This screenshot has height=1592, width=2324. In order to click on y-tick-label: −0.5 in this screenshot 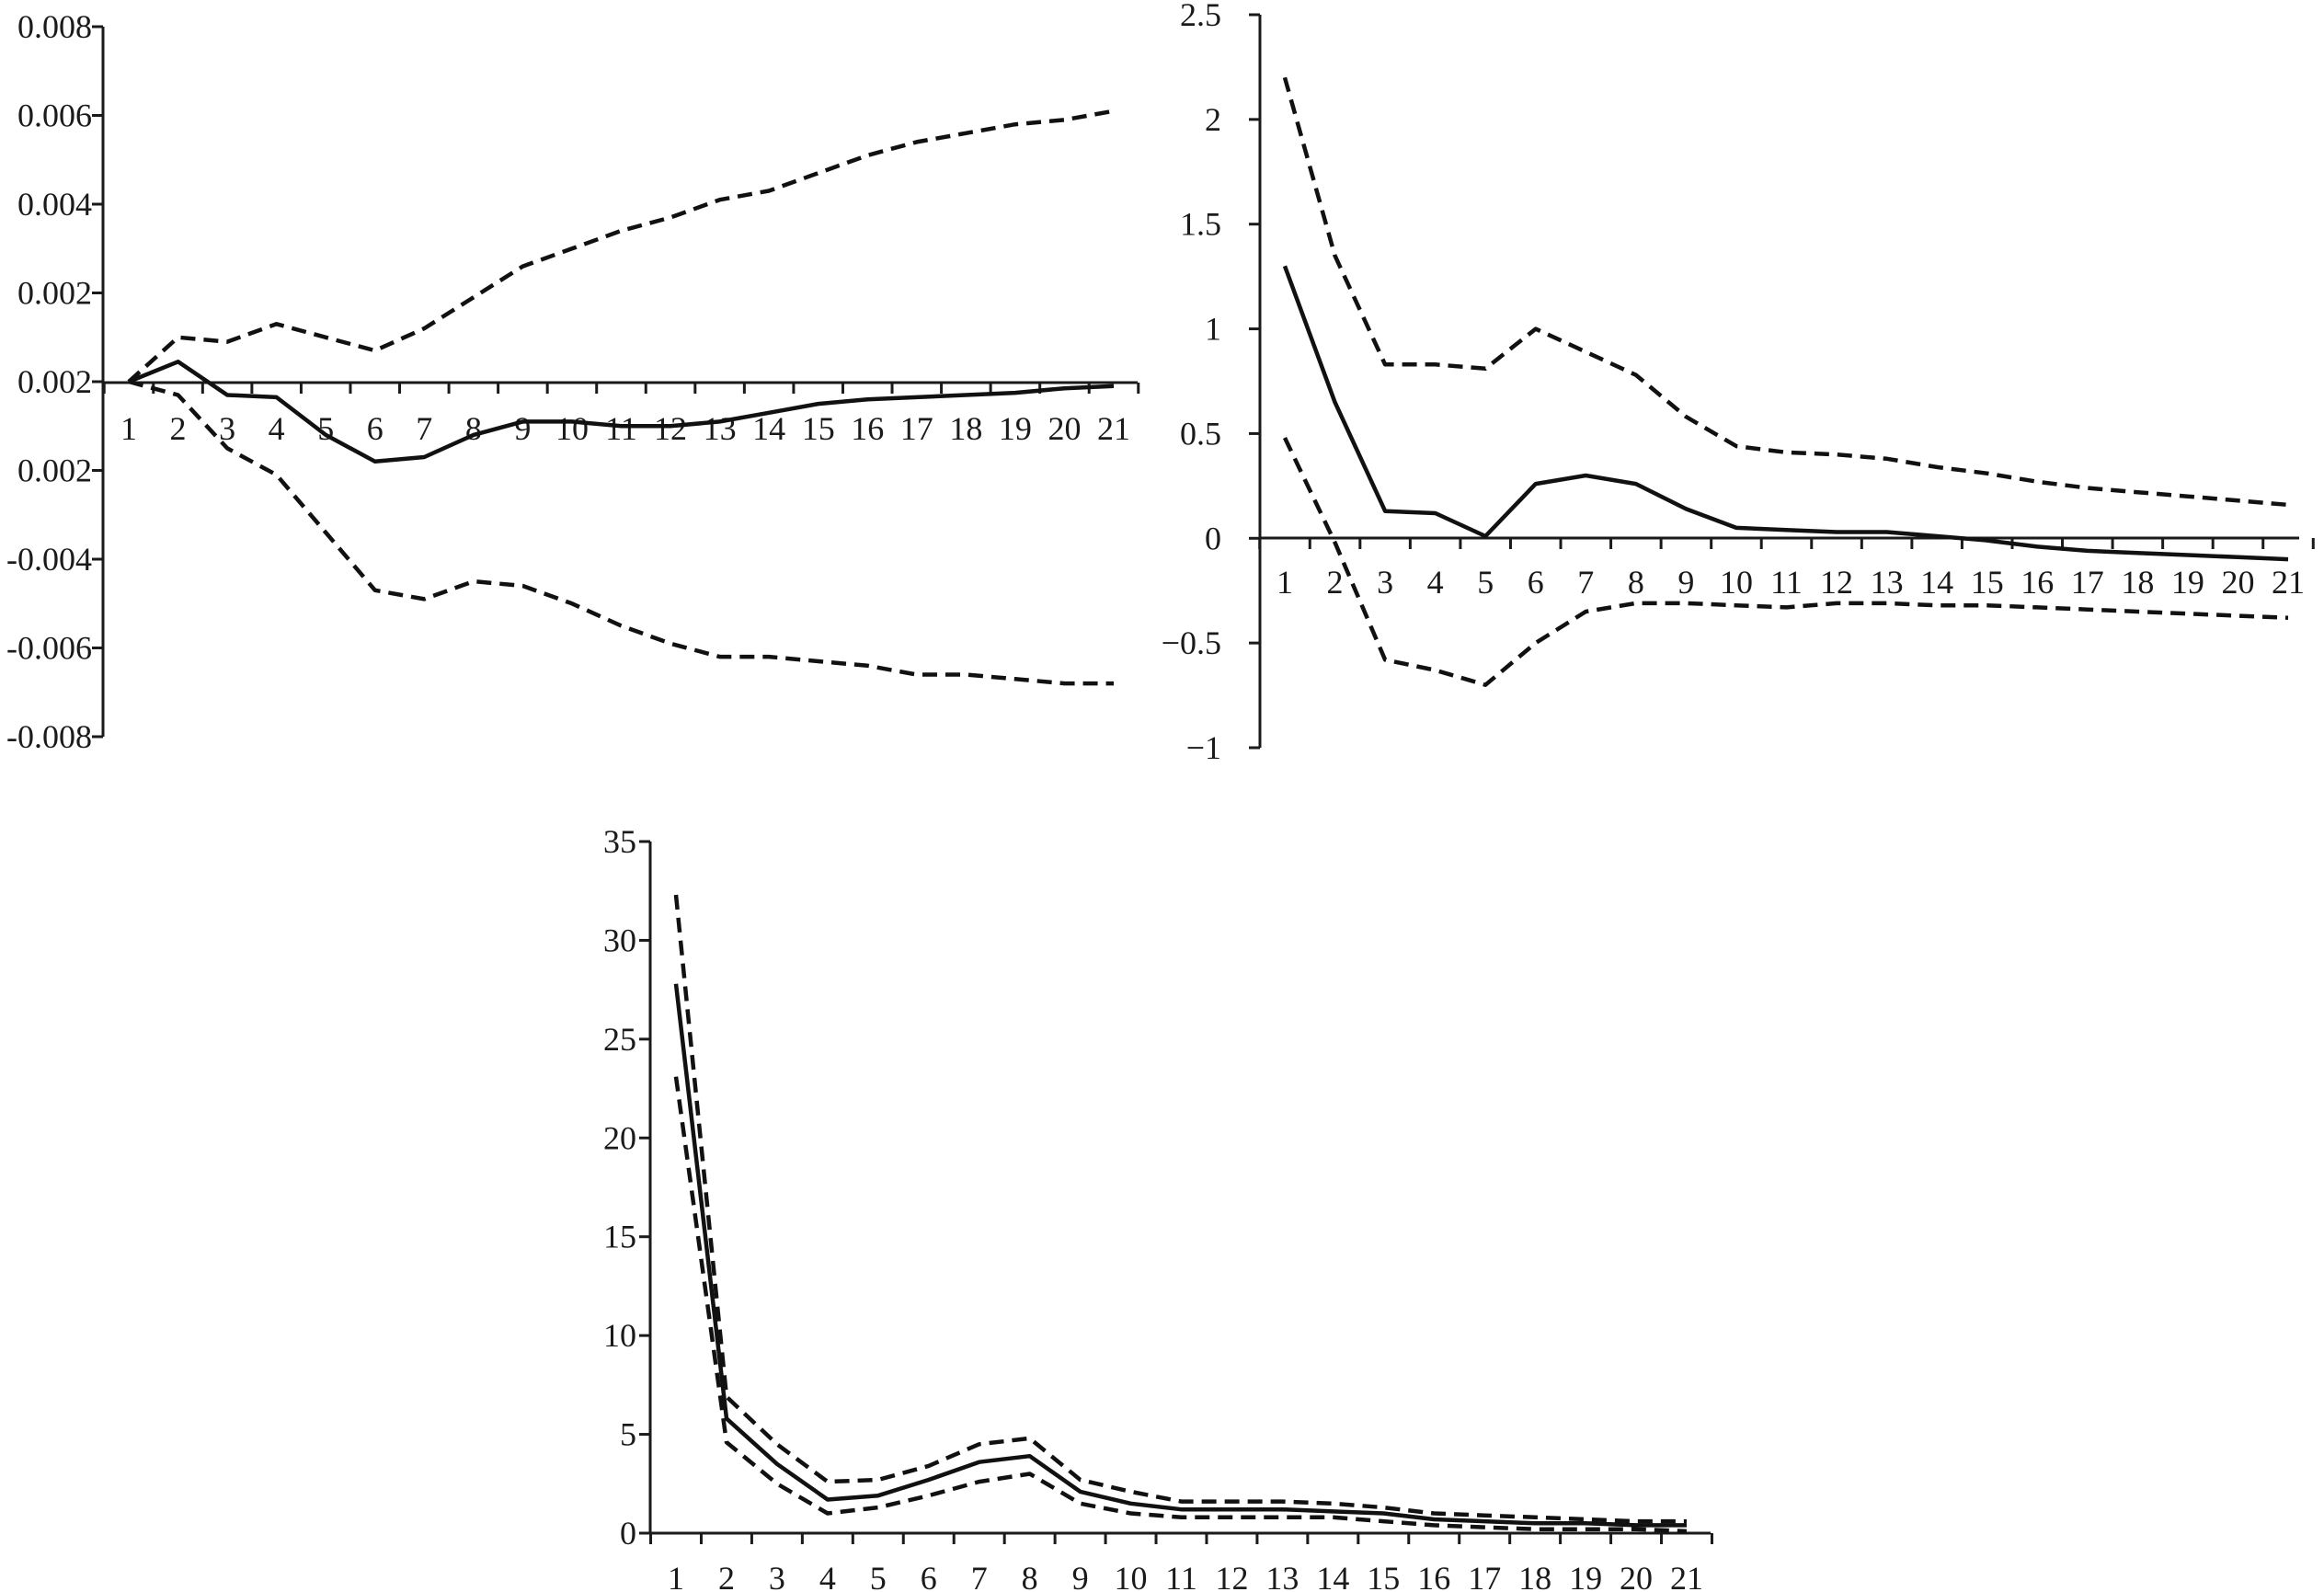, I will do `click(1191, 642)`.